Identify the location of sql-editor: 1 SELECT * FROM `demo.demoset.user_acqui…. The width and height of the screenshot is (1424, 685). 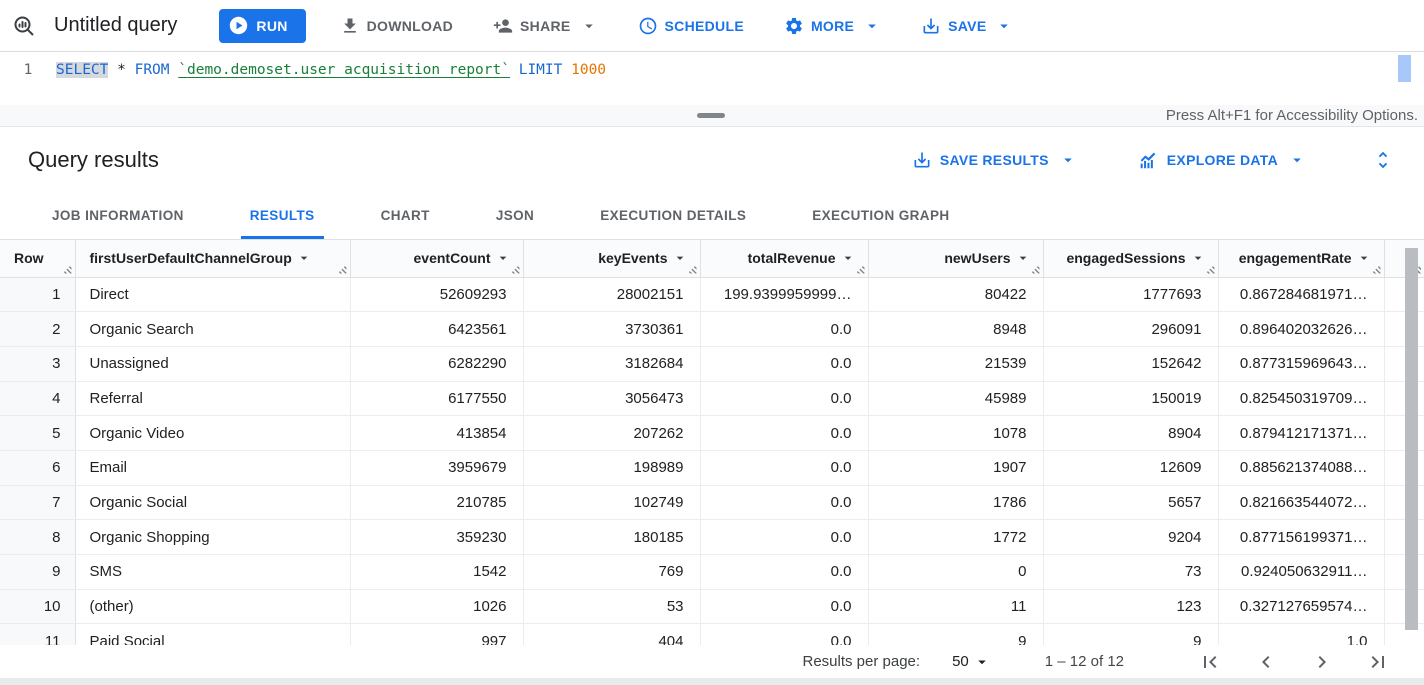
(712, 78).